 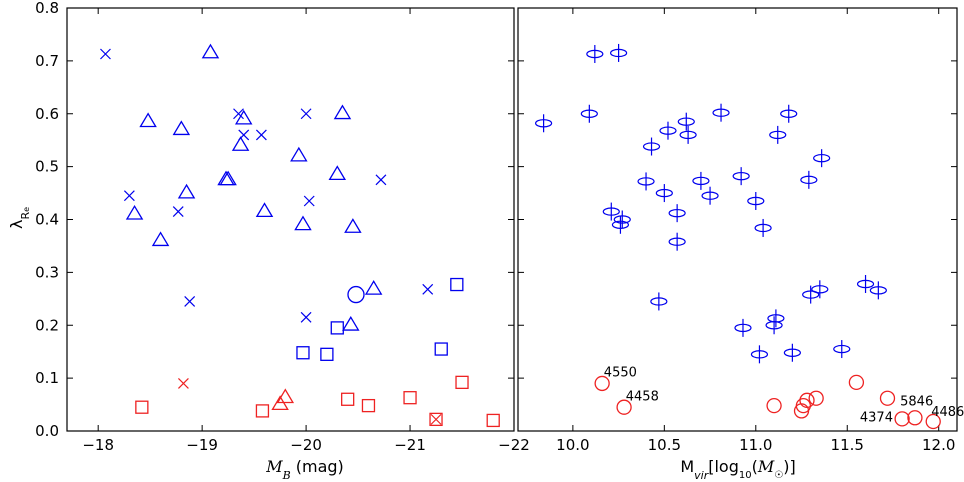 What do you see at coordinates (47, 114) in the screenshot?
I see `y-tick-label: 0.6` at bounding box center [47, 114].